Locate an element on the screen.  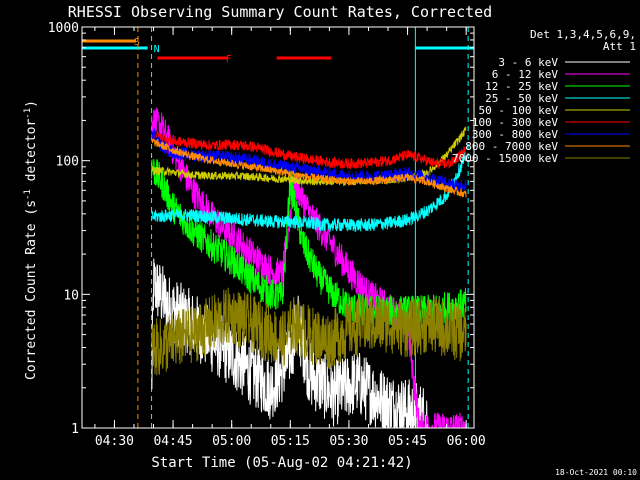
x-tick-label-6: 06:00 is located at coordinates (466, 441).